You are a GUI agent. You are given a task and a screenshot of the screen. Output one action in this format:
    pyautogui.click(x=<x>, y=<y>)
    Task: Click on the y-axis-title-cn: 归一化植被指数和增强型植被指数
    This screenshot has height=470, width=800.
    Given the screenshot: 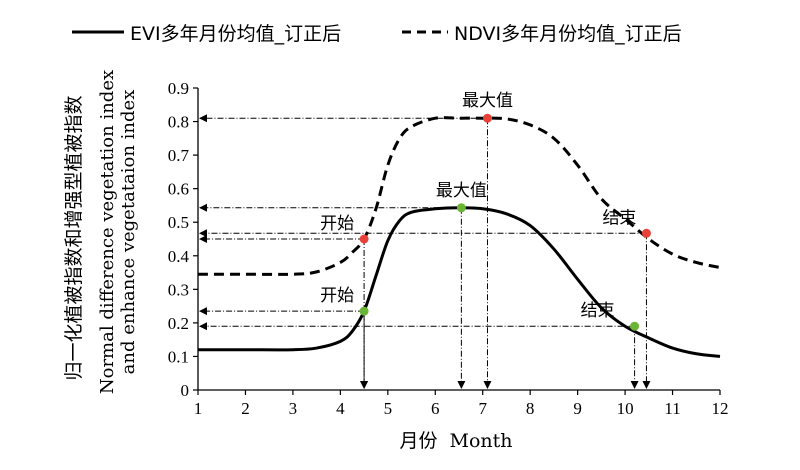 What is the action you would take?
    pyautogui.click(x=74, y=237)
    